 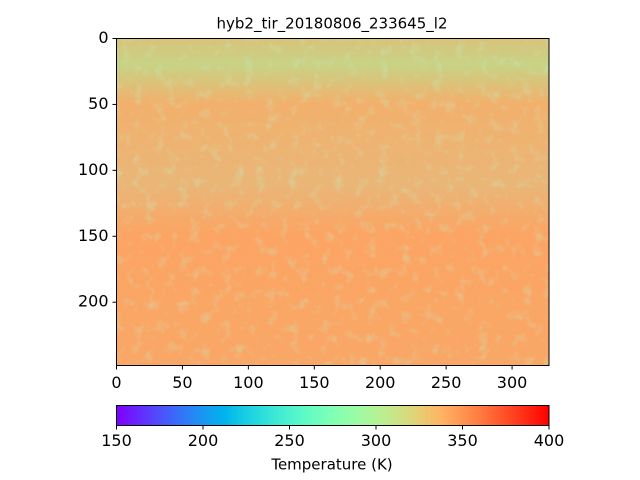 I want to click on y-tick-label: 200, so click(x=93, y=301).